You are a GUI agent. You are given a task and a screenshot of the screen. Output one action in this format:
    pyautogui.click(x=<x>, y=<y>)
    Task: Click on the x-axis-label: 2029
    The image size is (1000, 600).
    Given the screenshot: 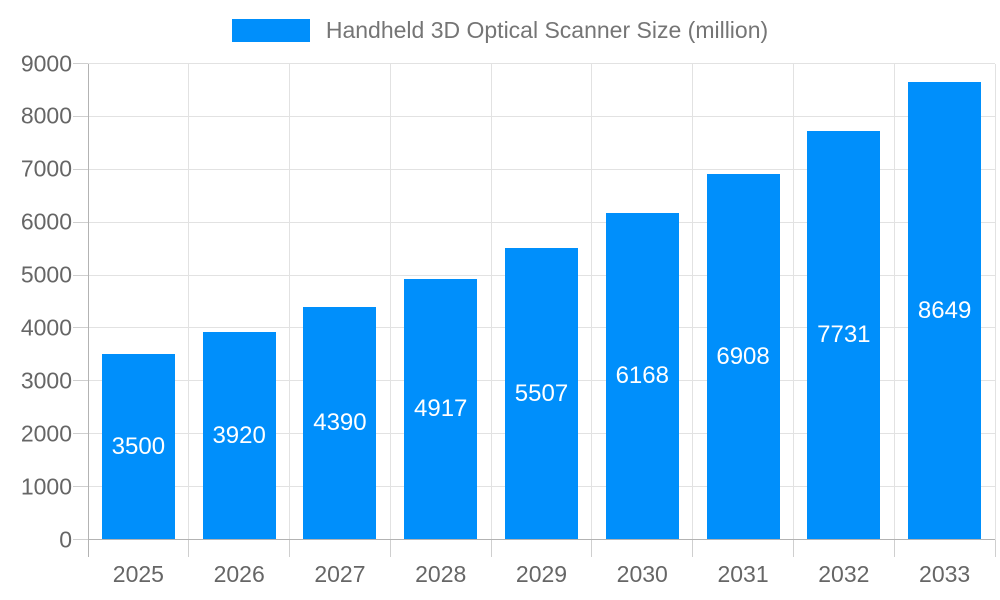 What is the action you would take?
    pyautogui.click(x=541, y=573)
    